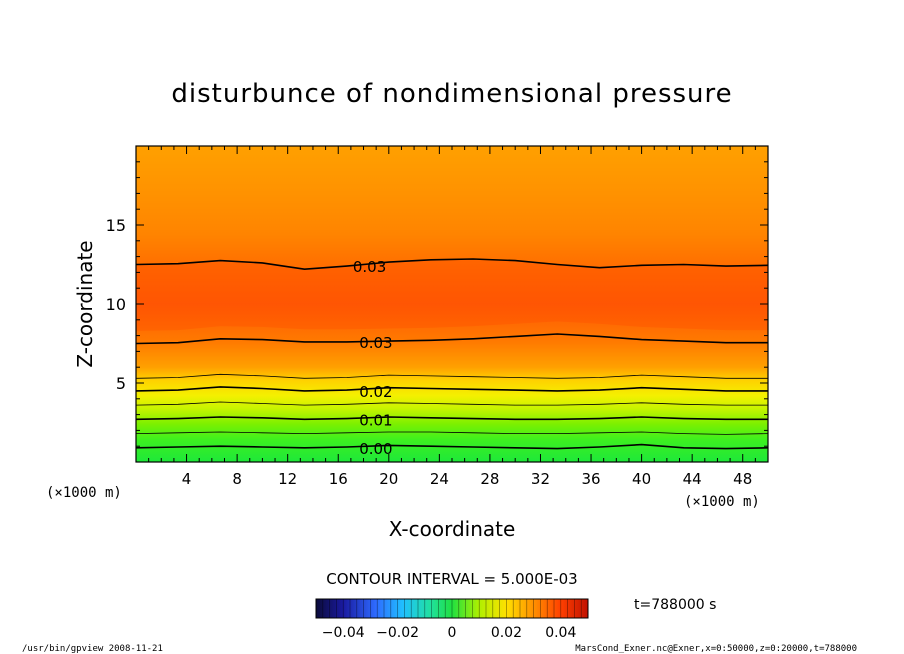 The image size is (904, 654). I want to click on y-tick-label: 15, so click(116, 225).